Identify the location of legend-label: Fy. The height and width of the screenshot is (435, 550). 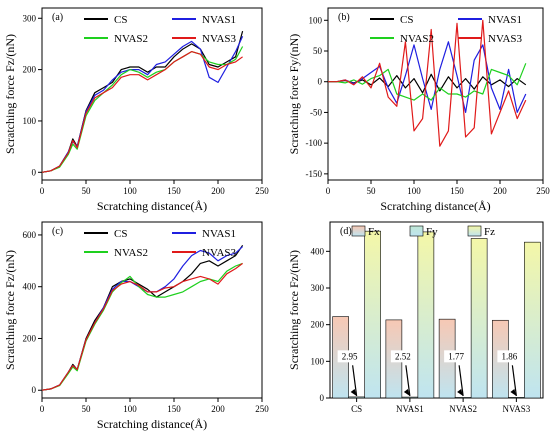
(432, 232).